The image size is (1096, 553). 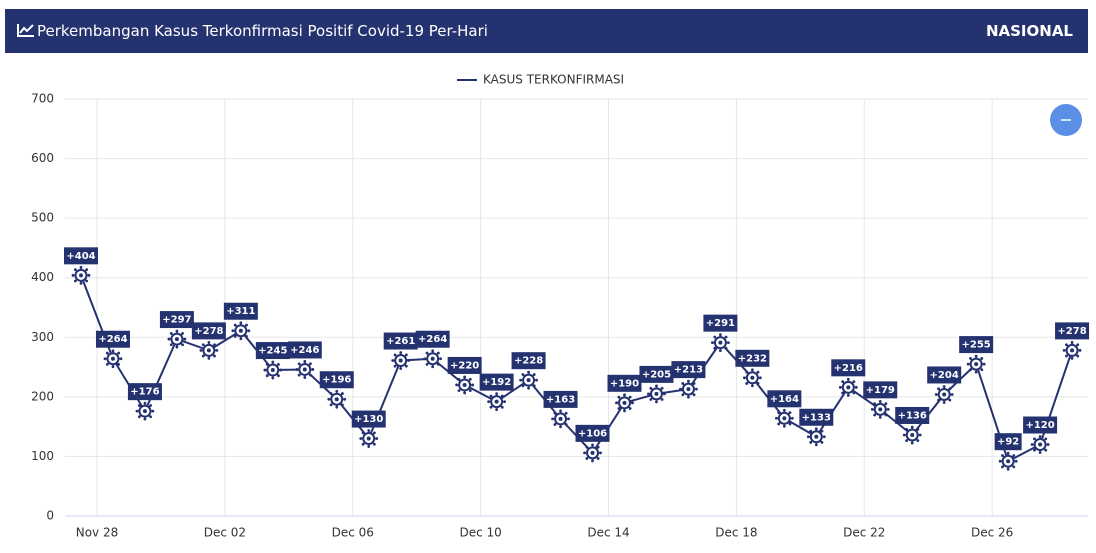 What do you see at coordinates (1039, 425) in the screenshot?
I see `value-label: +120` at bounding box center [1039, 425].